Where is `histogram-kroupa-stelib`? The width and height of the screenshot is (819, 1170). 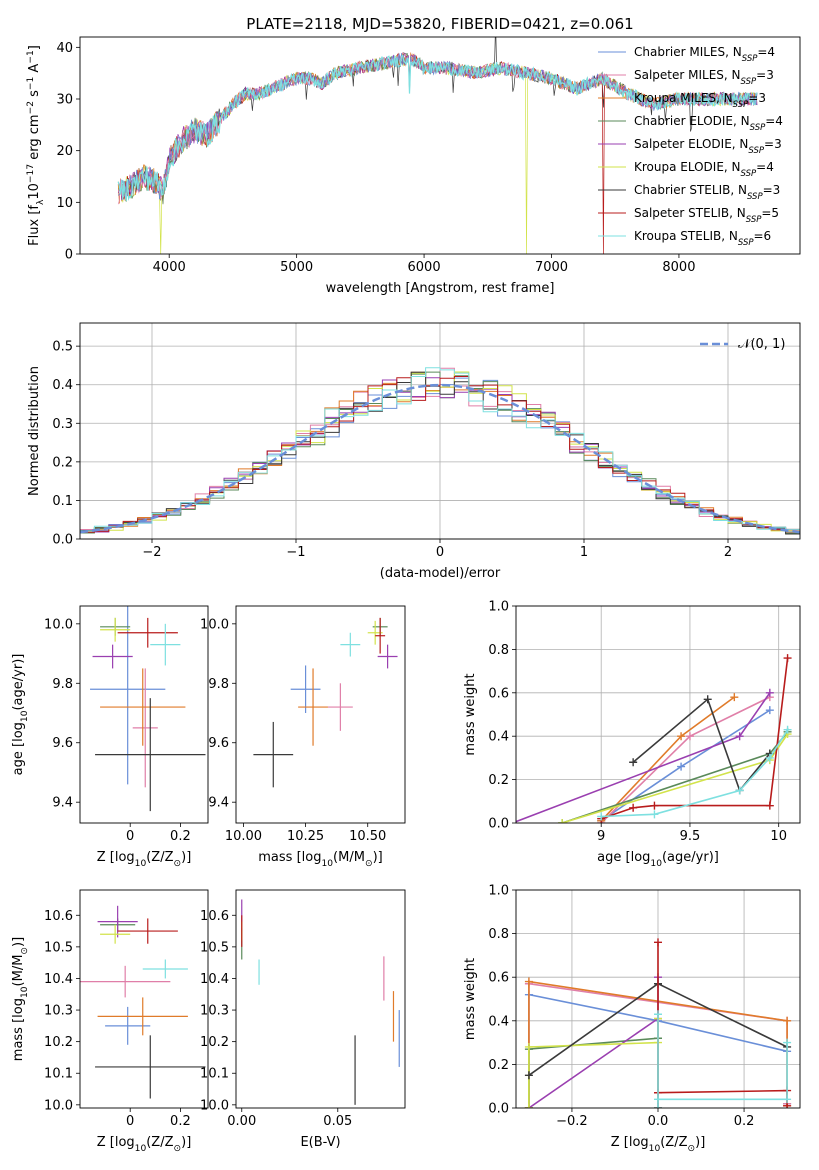 histogram-kroupa-stelib is located at coordinates (440, 449).